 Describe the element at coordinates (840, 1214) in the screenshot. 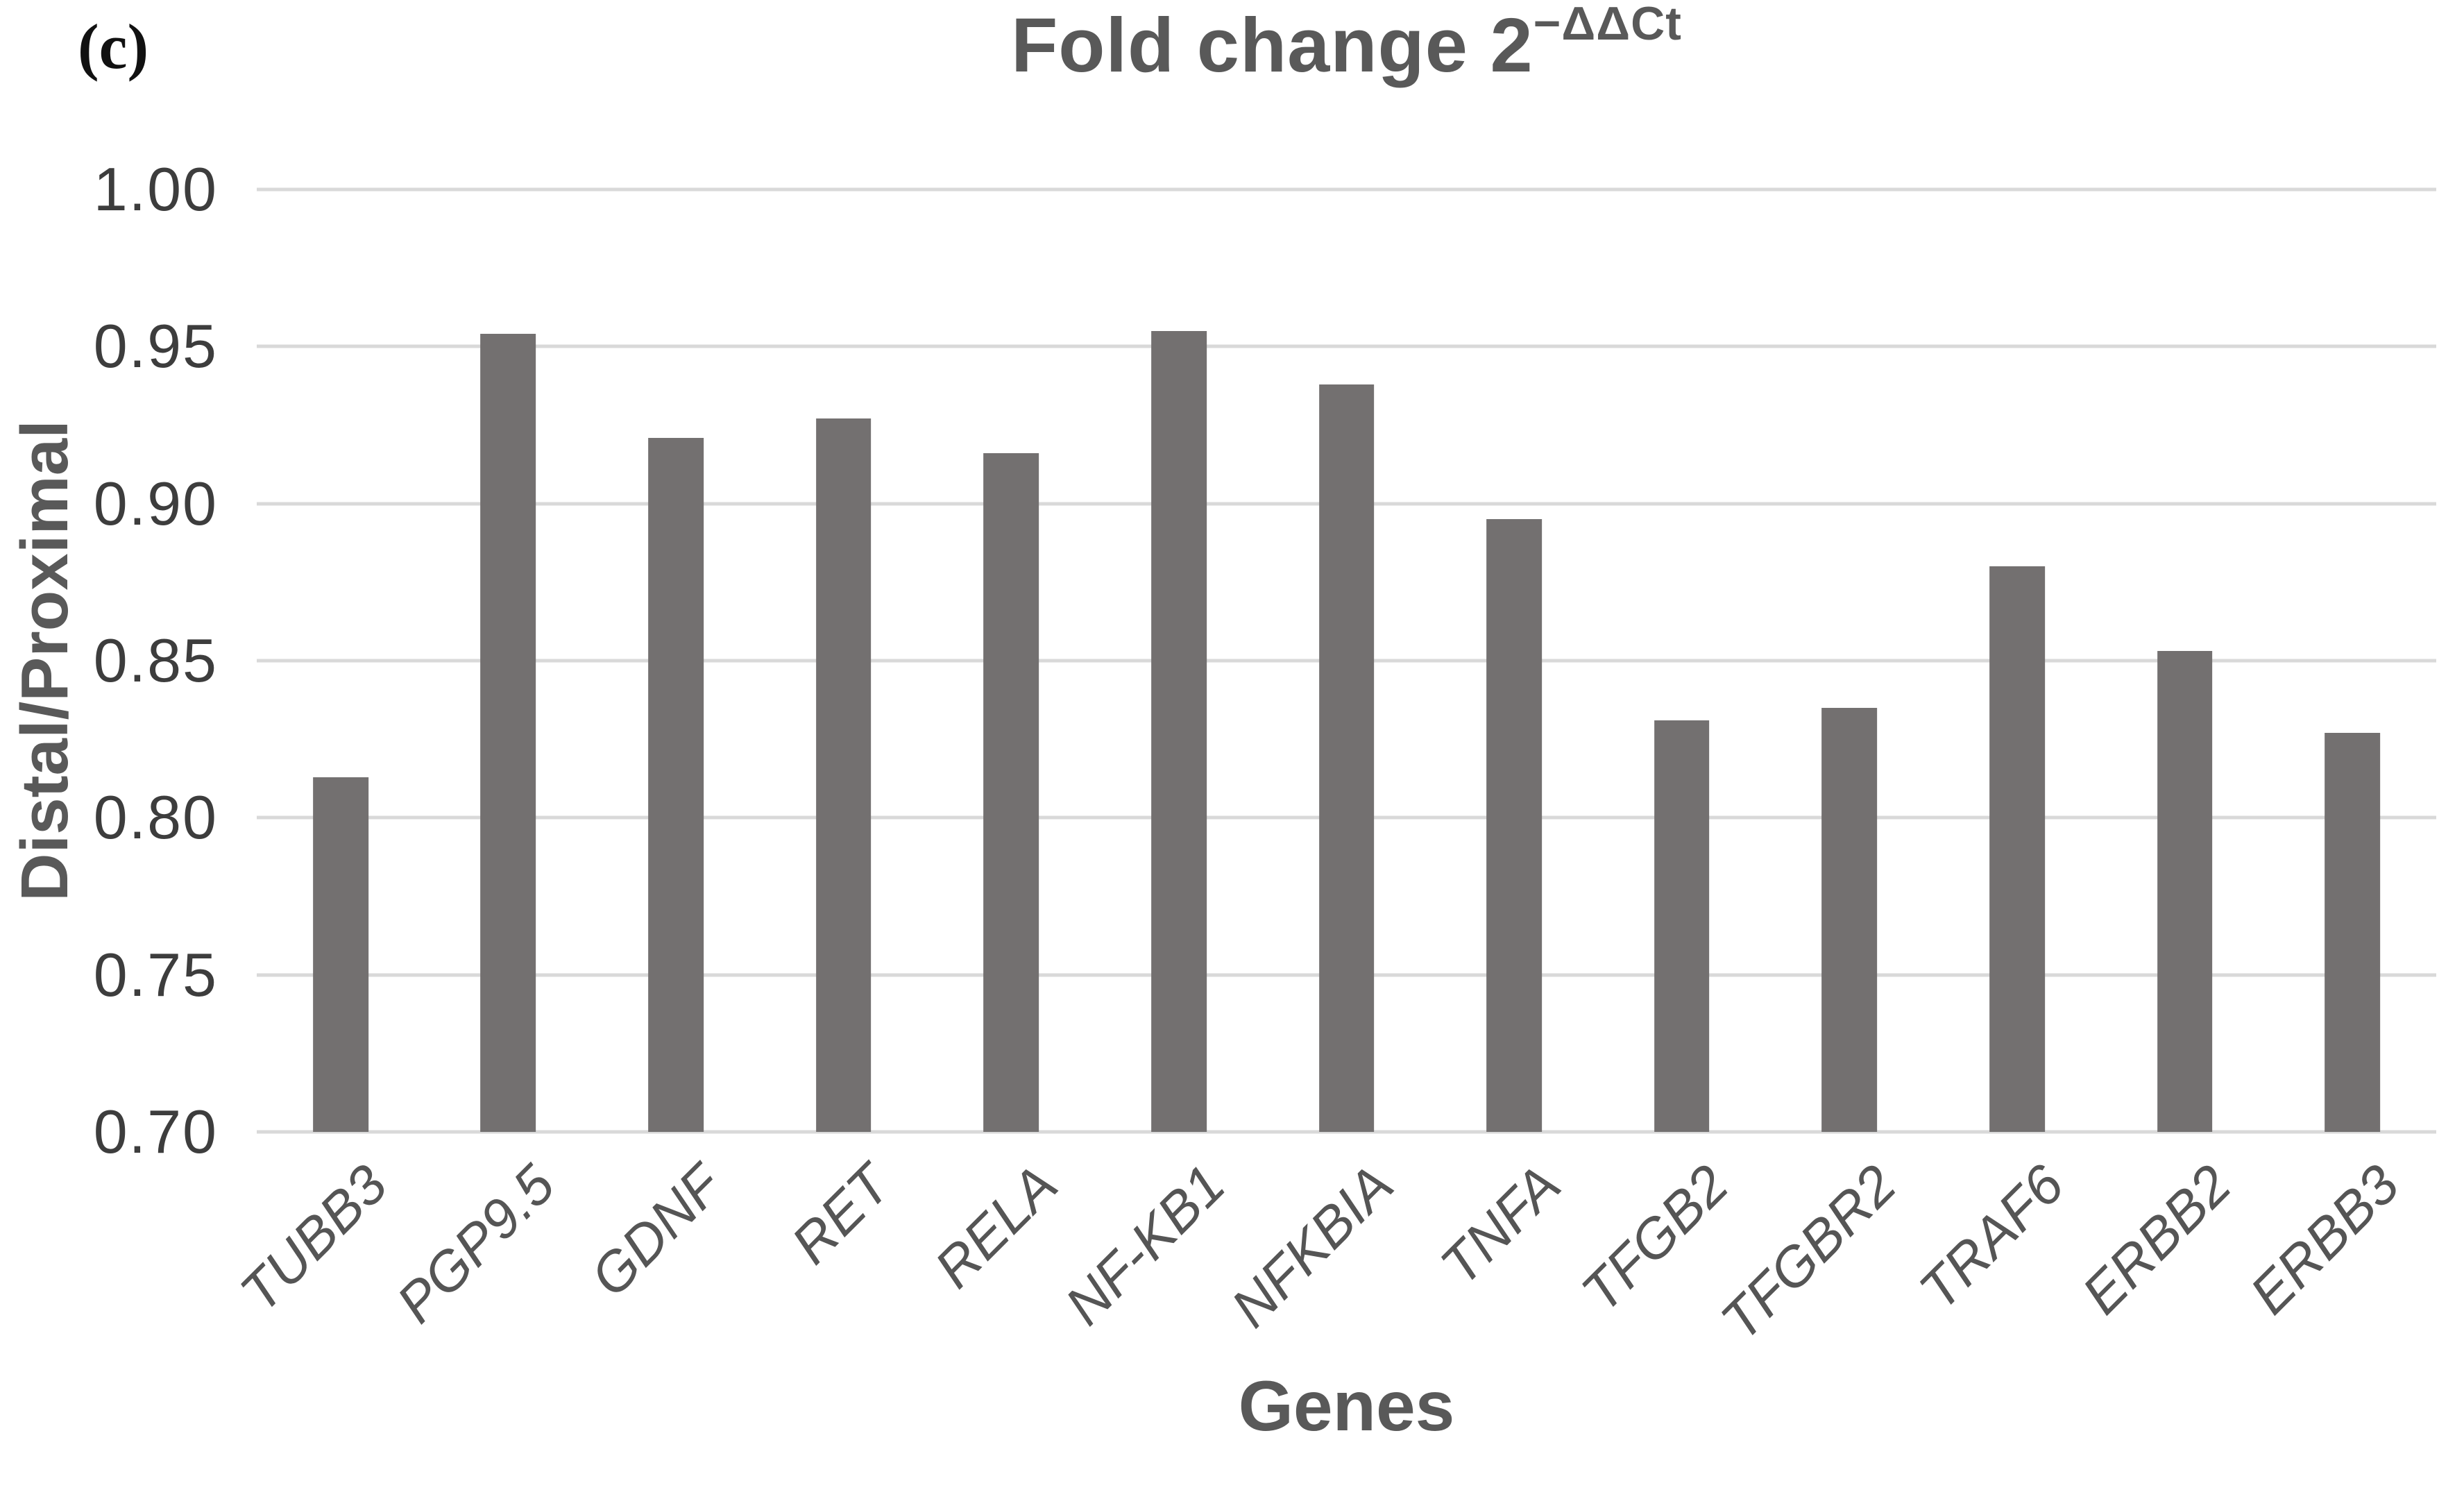

I see `x-category-label: RET` at that location.